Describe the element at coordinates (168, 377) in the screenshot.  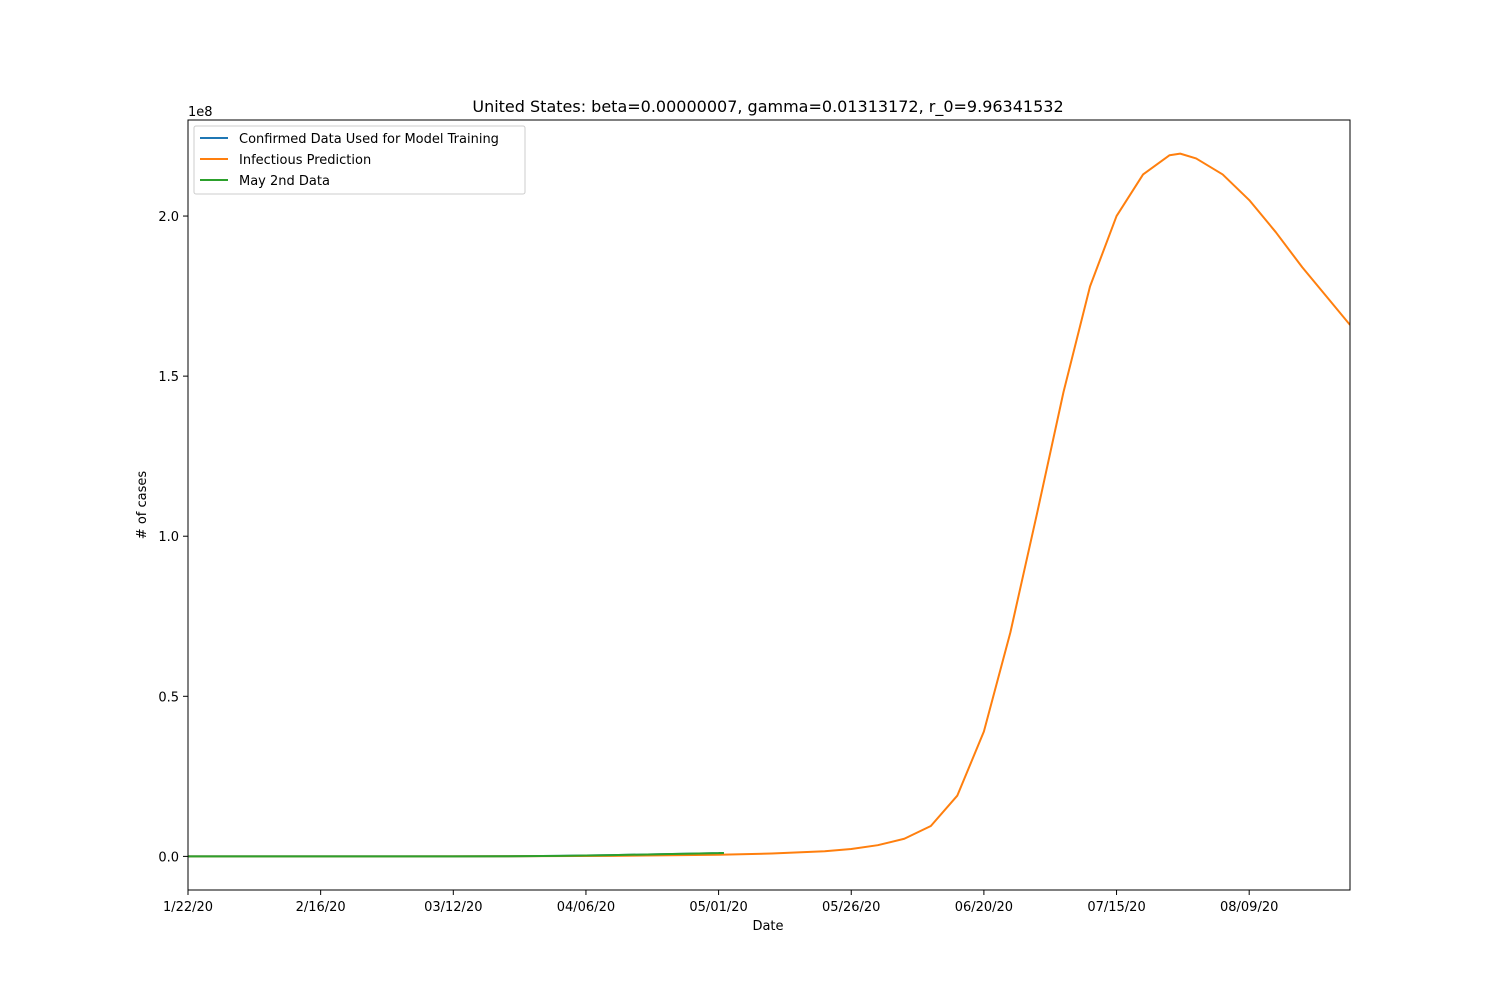
I see `y-tick-label: 1.5` at that location.